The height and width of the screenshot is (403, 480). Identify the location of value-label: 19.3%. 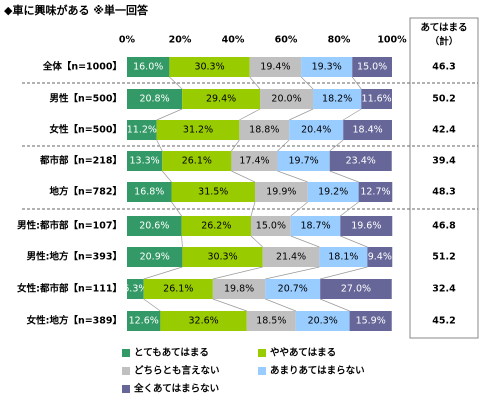
(327, 67).